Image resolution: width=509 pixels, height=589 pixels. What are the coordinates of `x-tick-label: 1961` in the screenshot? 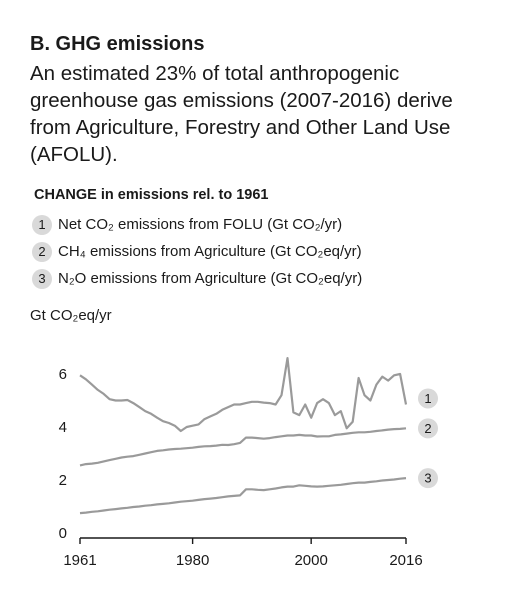 It's located at (79, 560).